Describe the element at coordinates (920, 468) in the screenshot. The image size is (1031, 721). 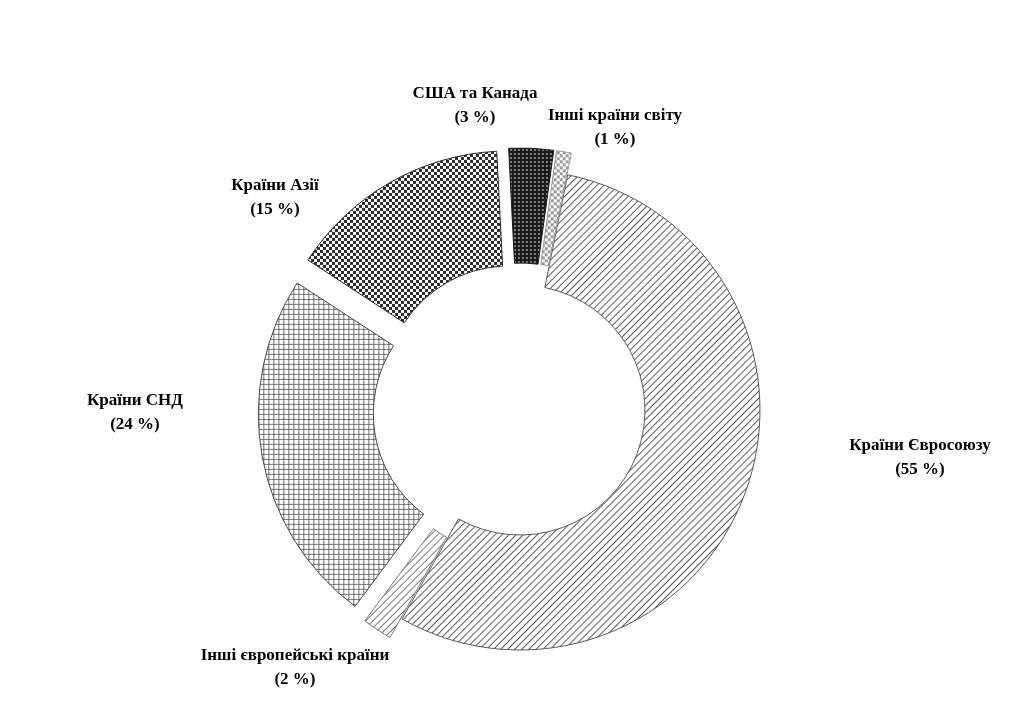
I see `data-label: (55 %)` at that location.